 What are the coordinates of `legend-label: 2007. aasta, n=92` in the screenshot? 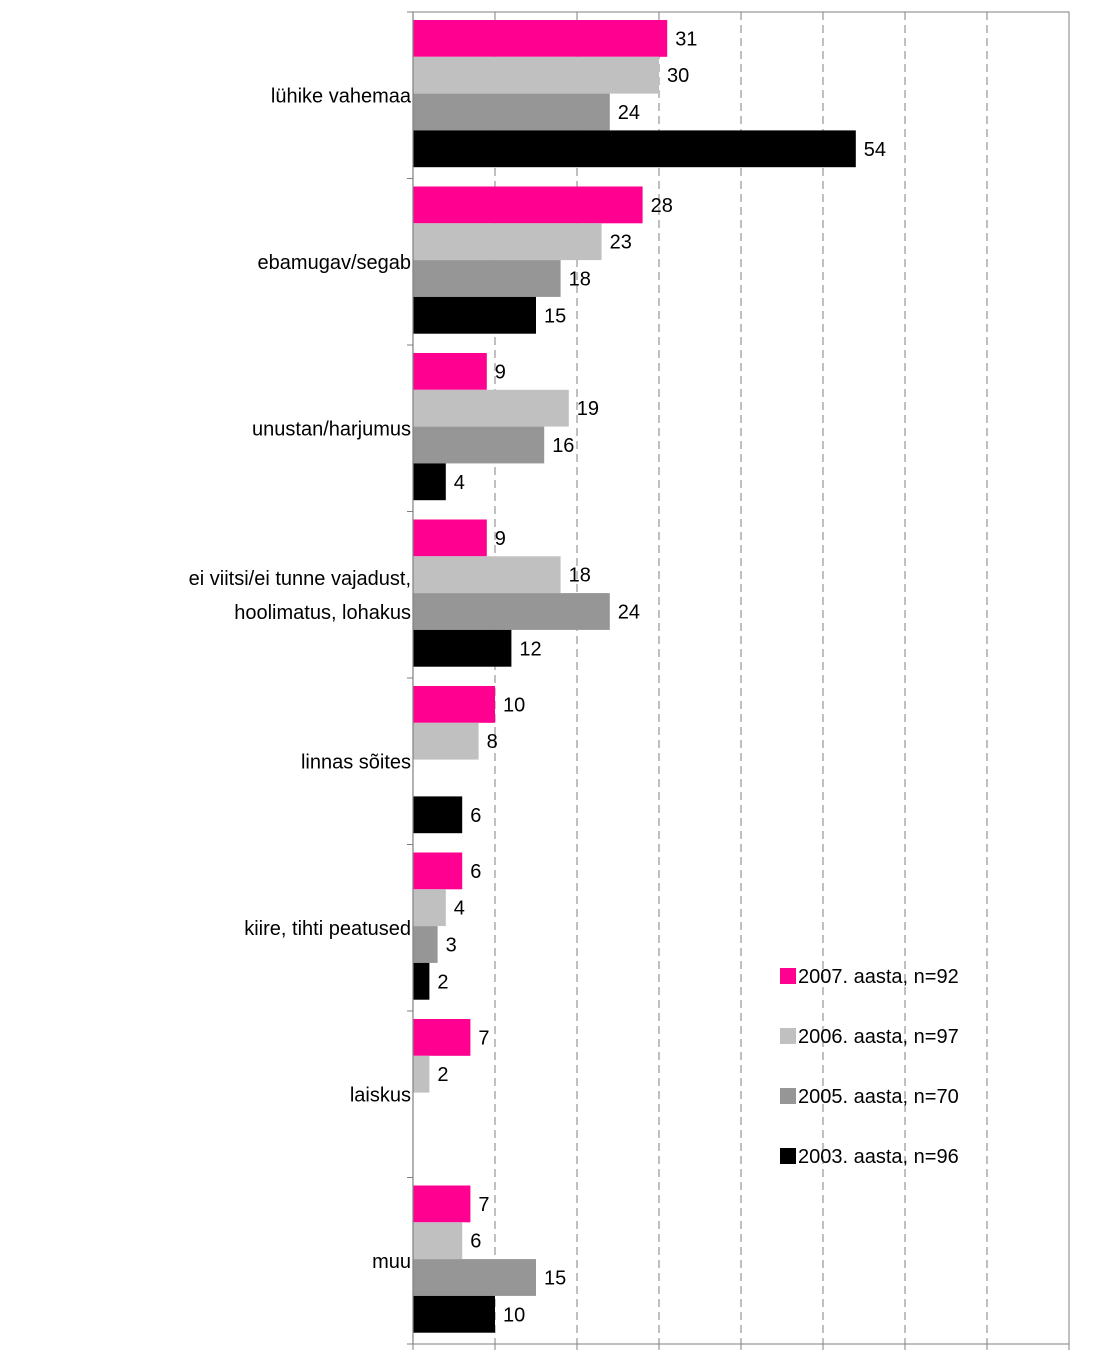 It's located at (878, 977).